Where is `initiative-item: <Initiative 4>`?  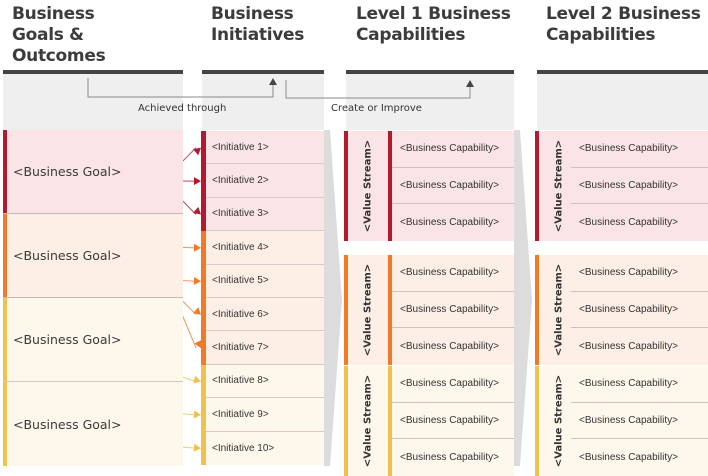 initiative-item: <Initiative 4> is located at coordinates (265, 247).